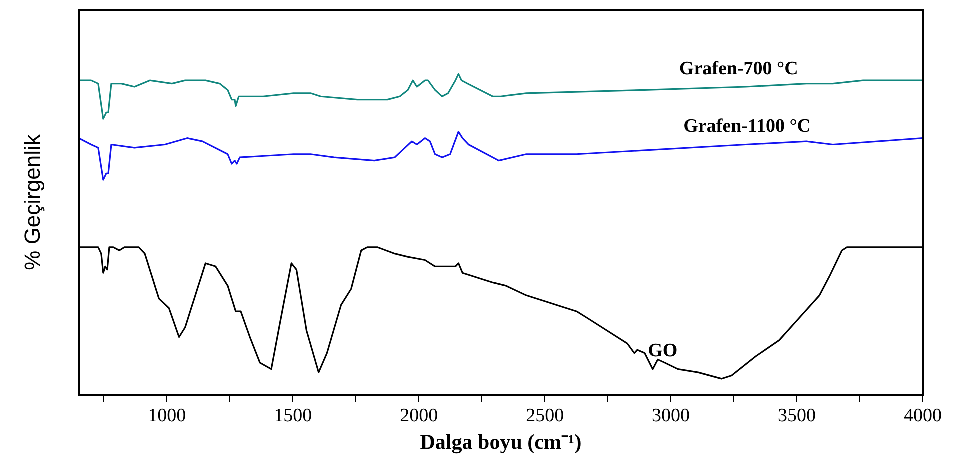 The image size is (965, 468). What do you see at coordinates (501, 442) in the screenshot?
I see `x-axis-title: Dalga boyu (cm⁻¹)` at bounding box center [501, 442].